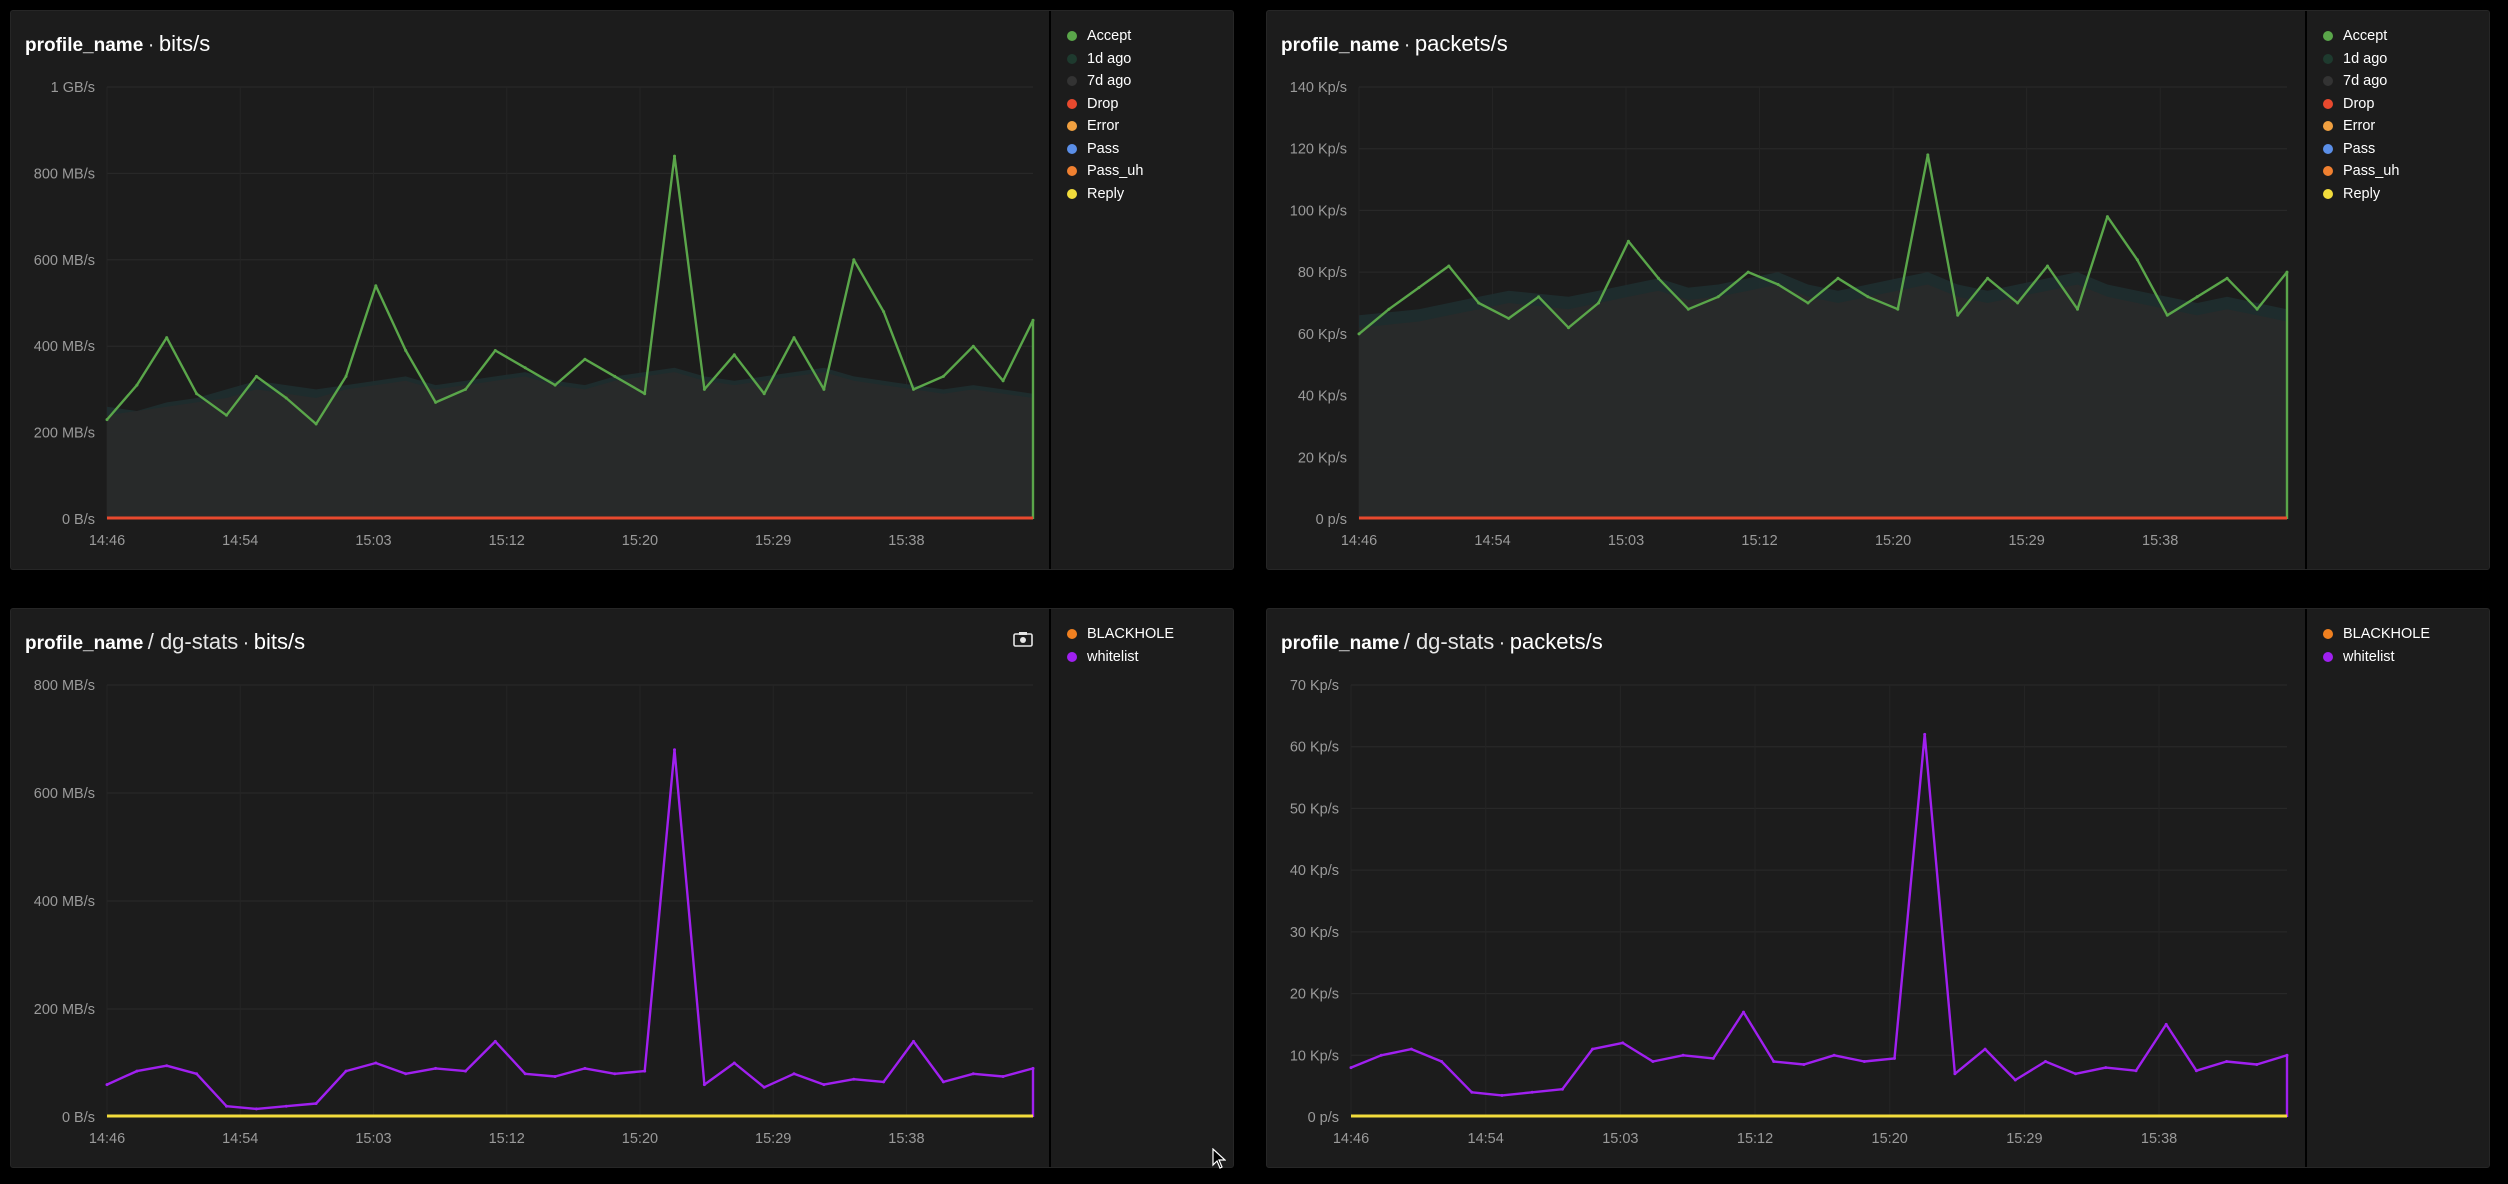  I want to click on y-tick-label: 1 GB/s, so click(73, 88).